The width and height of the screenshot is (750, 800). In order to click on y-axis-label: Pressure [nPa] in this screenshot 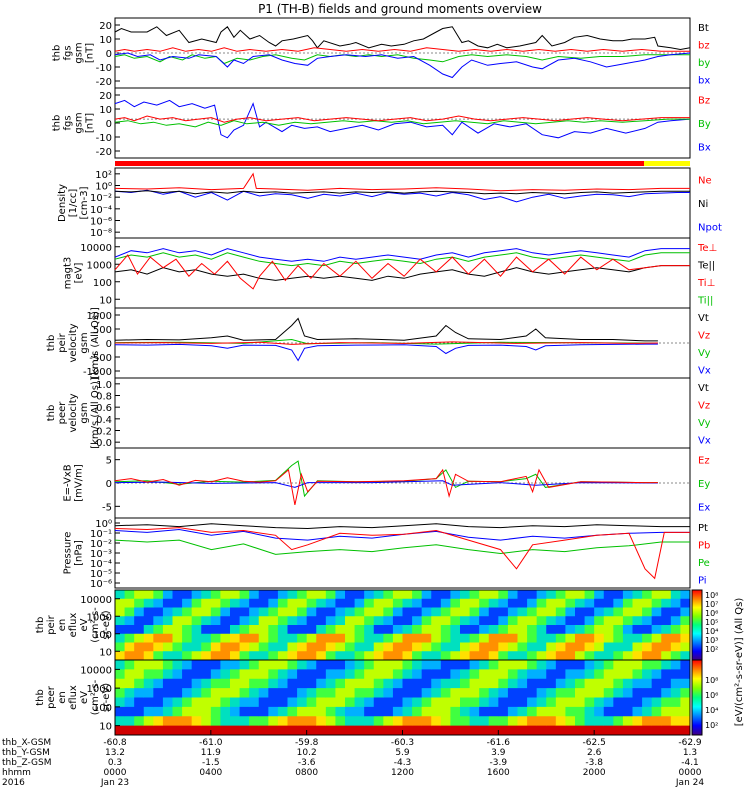, I will do `click(74, 553)`.